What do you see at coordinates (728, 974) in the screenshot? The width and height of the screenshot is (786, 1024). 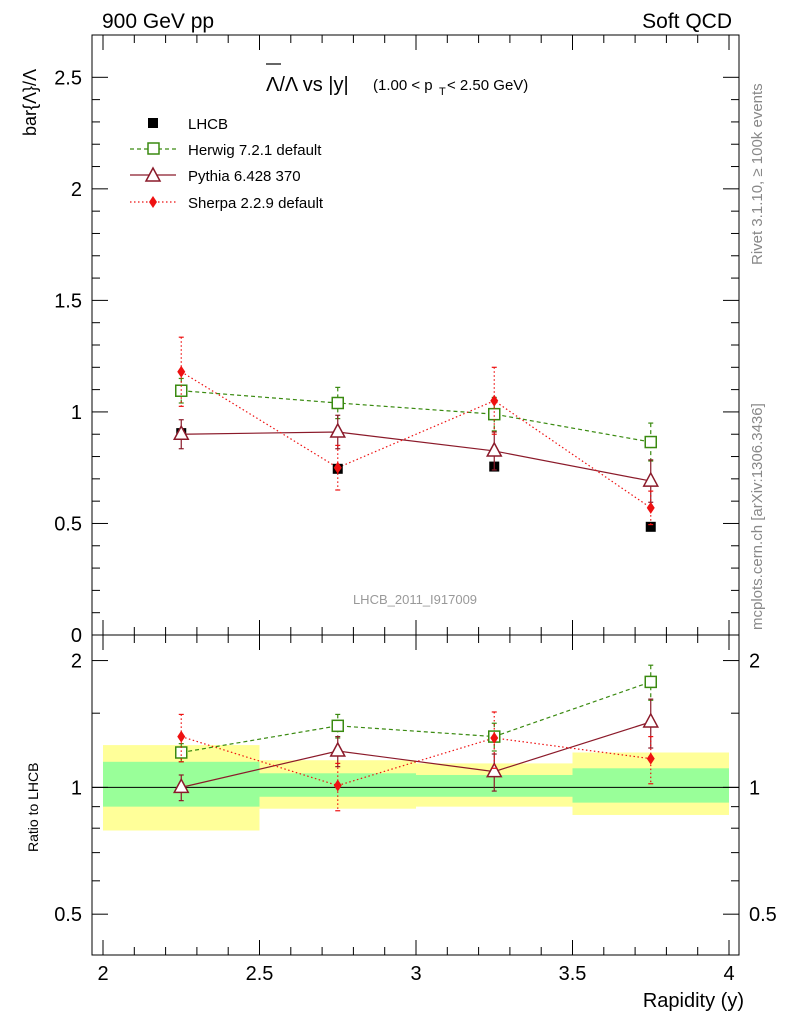 I see `x-tick-label: 4` at bounding box center [728, 974].